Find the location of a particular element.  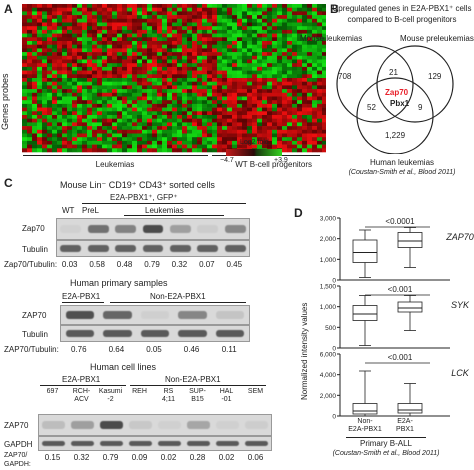

ratio-value: 0.07 is located at coordinates (207, 264).